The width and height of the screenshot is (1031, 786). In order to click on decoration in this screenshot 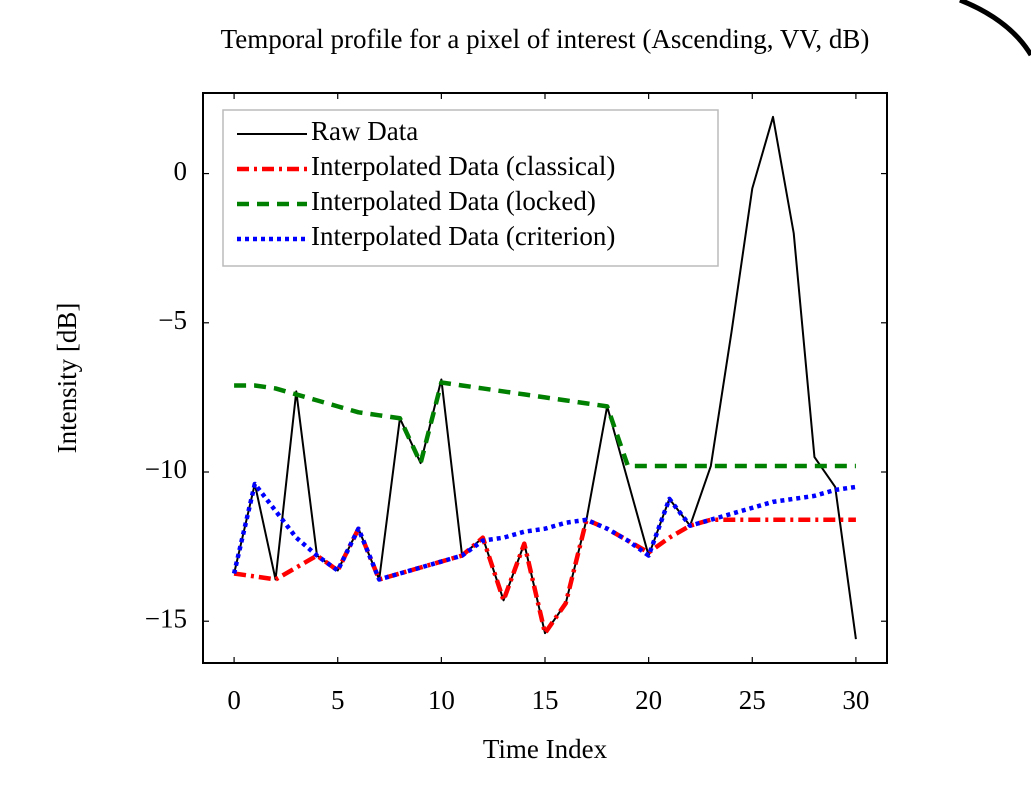, I will do `click(995, 28)`.